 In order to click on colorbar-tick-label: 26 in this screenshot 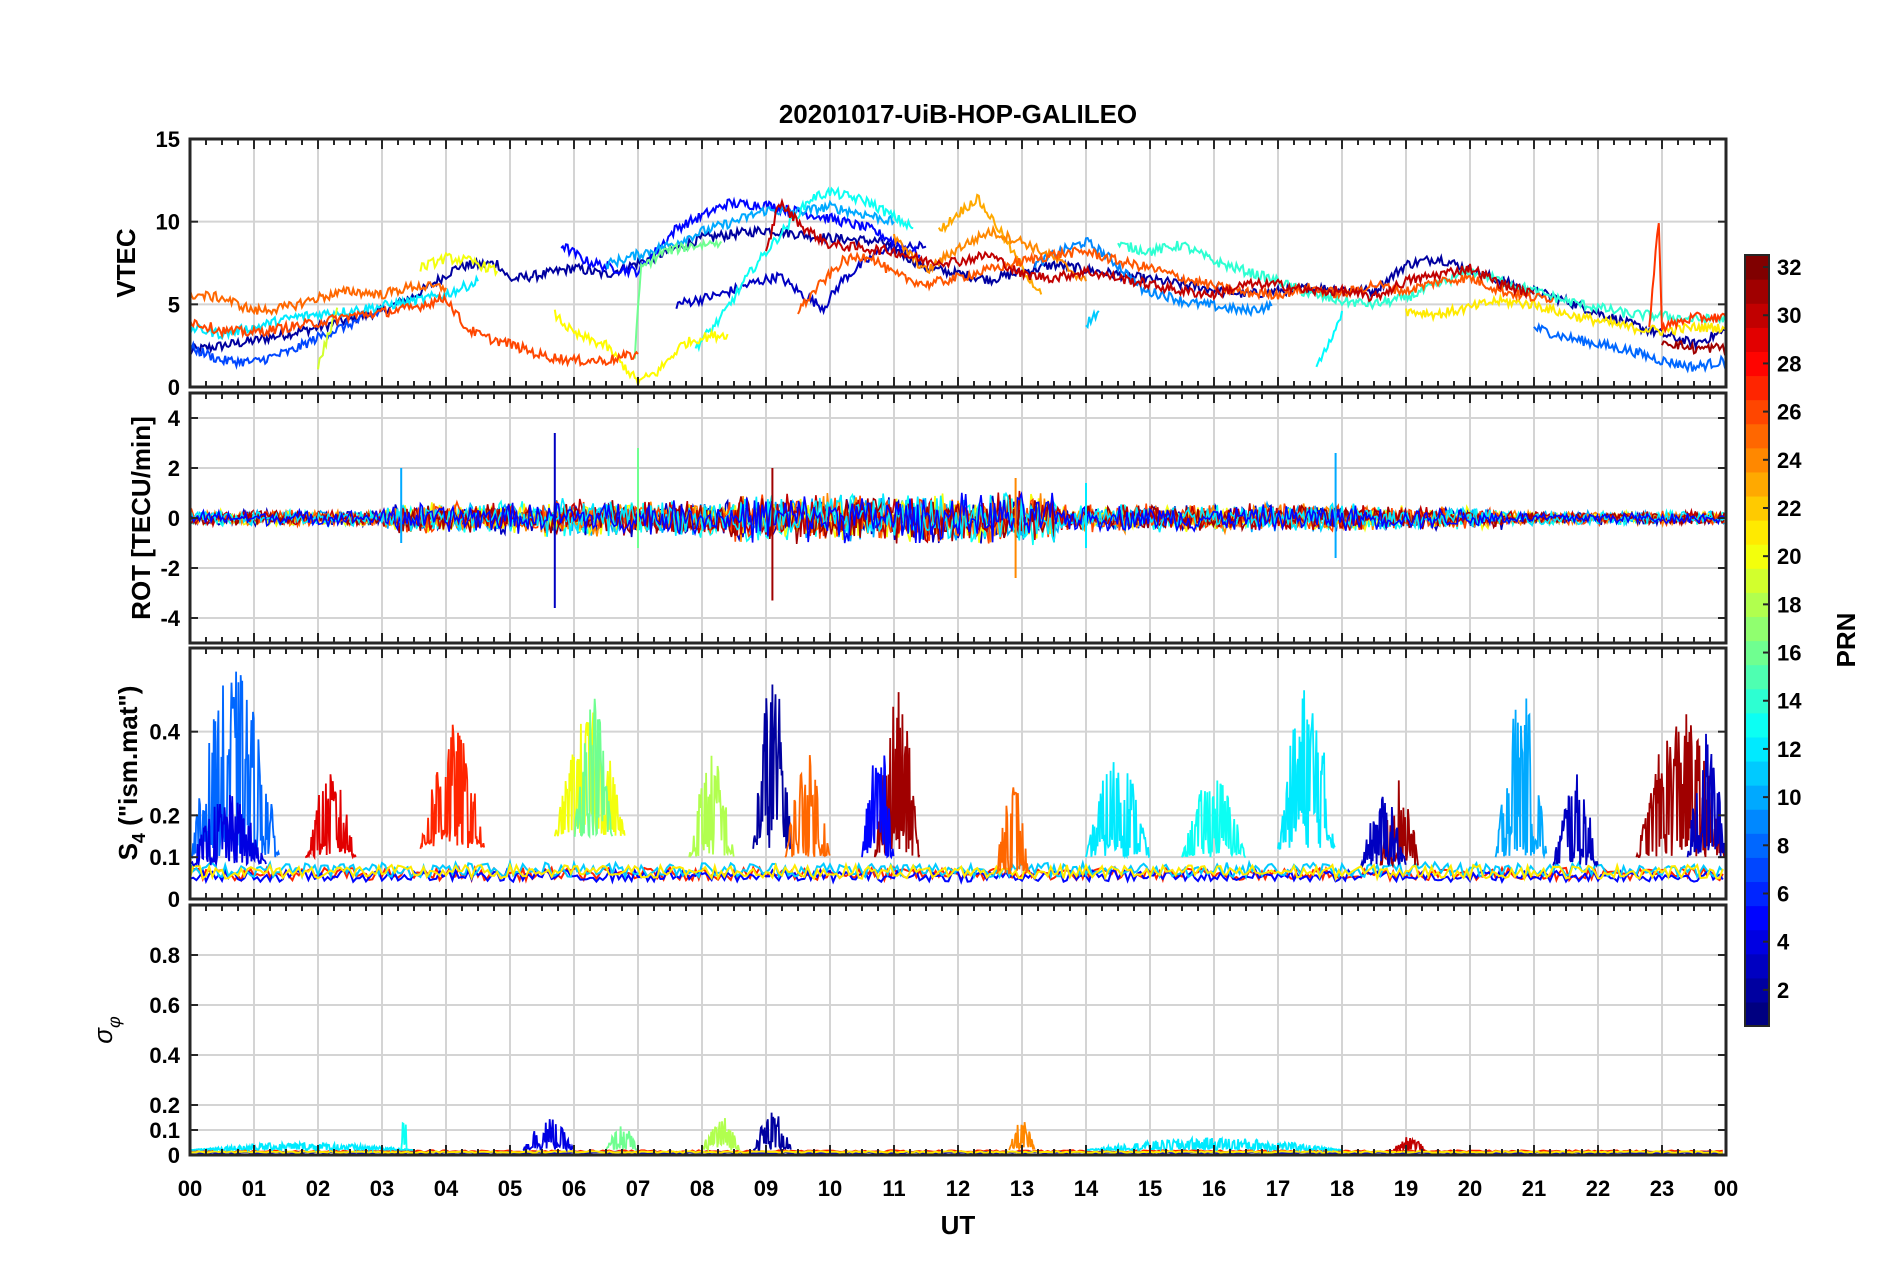, I will do `click(1789, 412)`.